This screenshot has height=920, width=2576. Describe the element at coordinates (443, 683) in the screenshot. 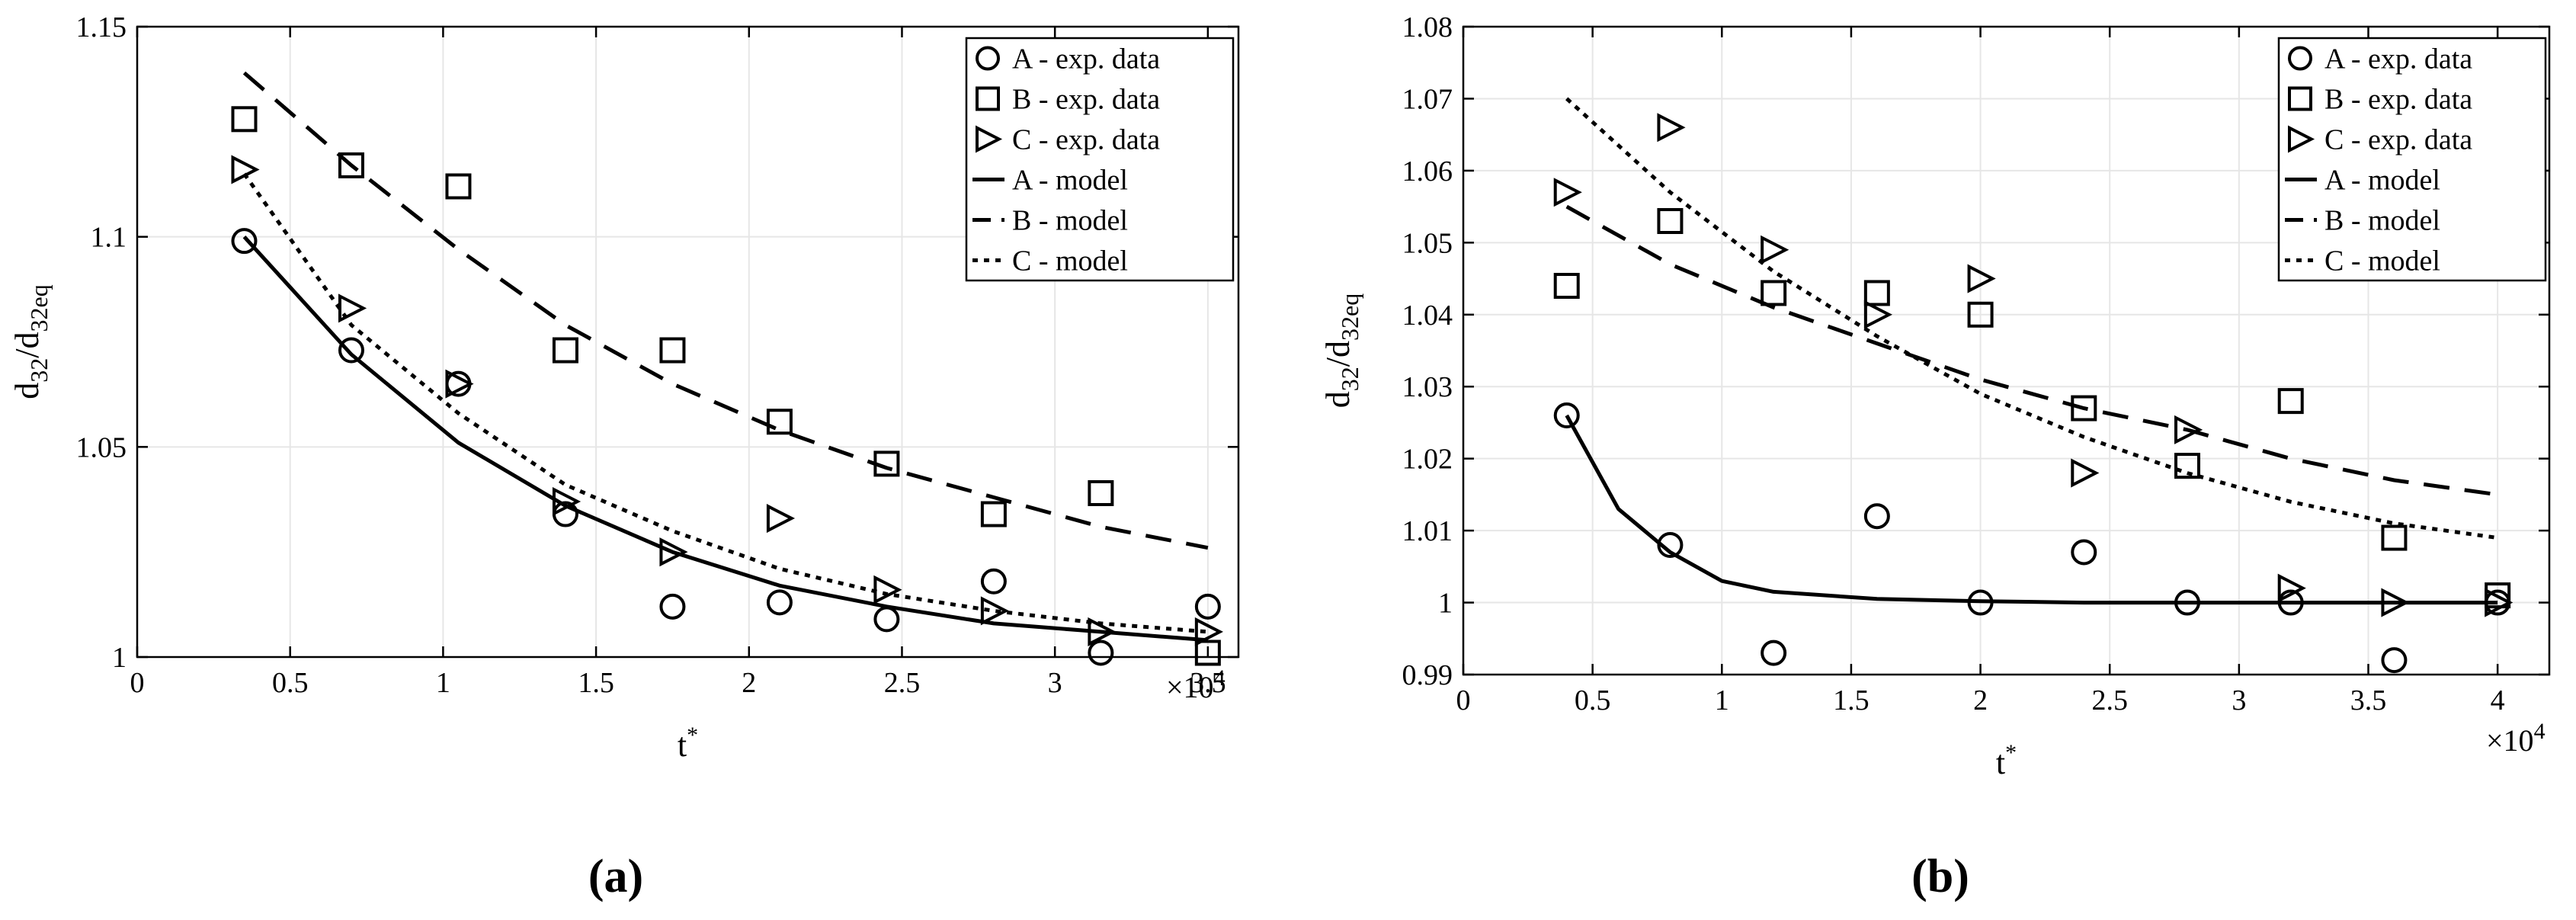

I see `x-tick-label: 1` at that location.